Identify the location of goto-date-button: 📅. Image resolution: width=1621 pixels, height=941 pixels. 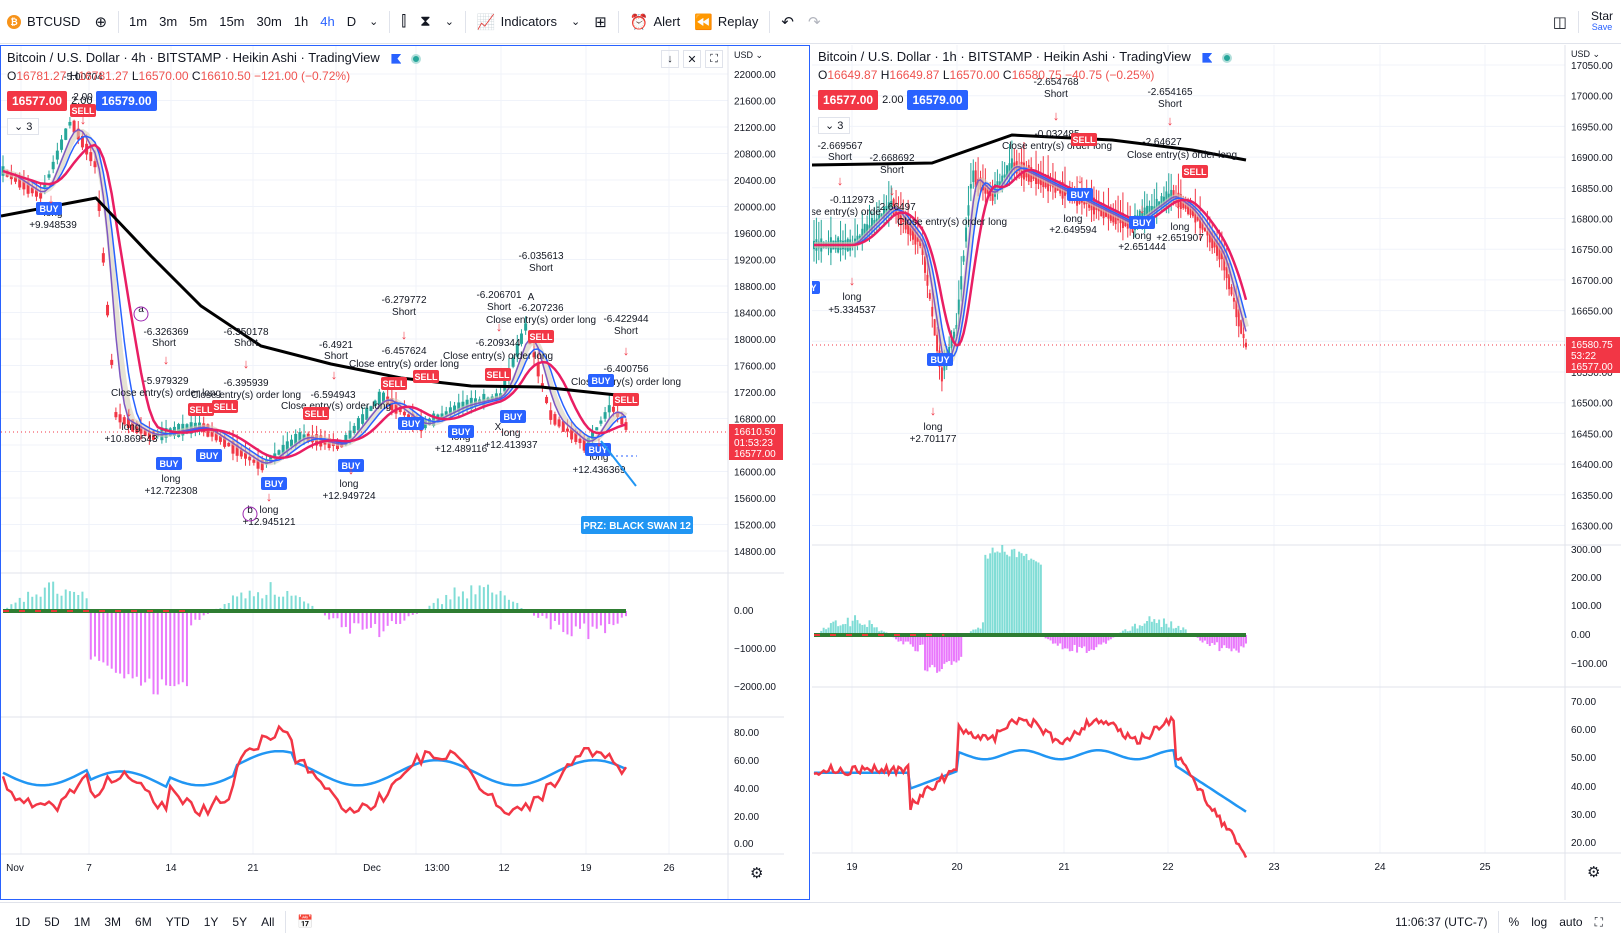
(305, 922).